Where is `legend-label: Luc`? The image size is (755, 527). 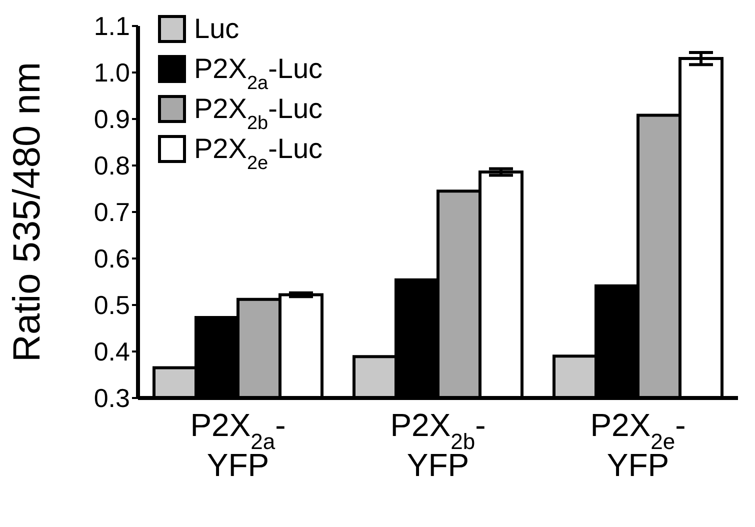
legend-label: Luc is located at coordinates (217, 28).